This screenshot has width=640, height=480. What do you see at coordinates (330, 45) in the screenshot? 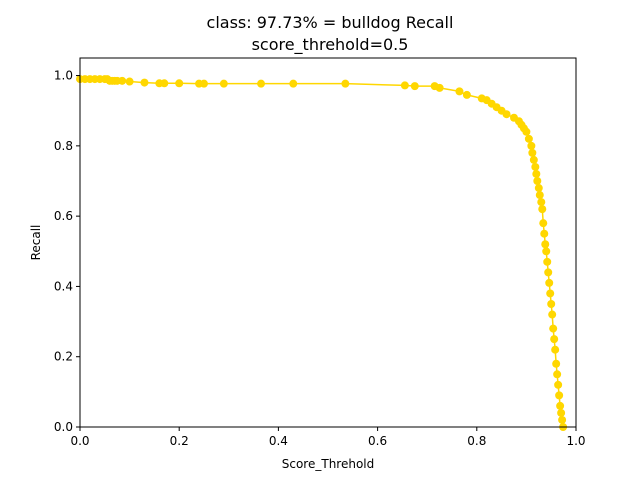
I see `chart-title-line-2: score_threhold=0.5` at bounding box center [330, 45].